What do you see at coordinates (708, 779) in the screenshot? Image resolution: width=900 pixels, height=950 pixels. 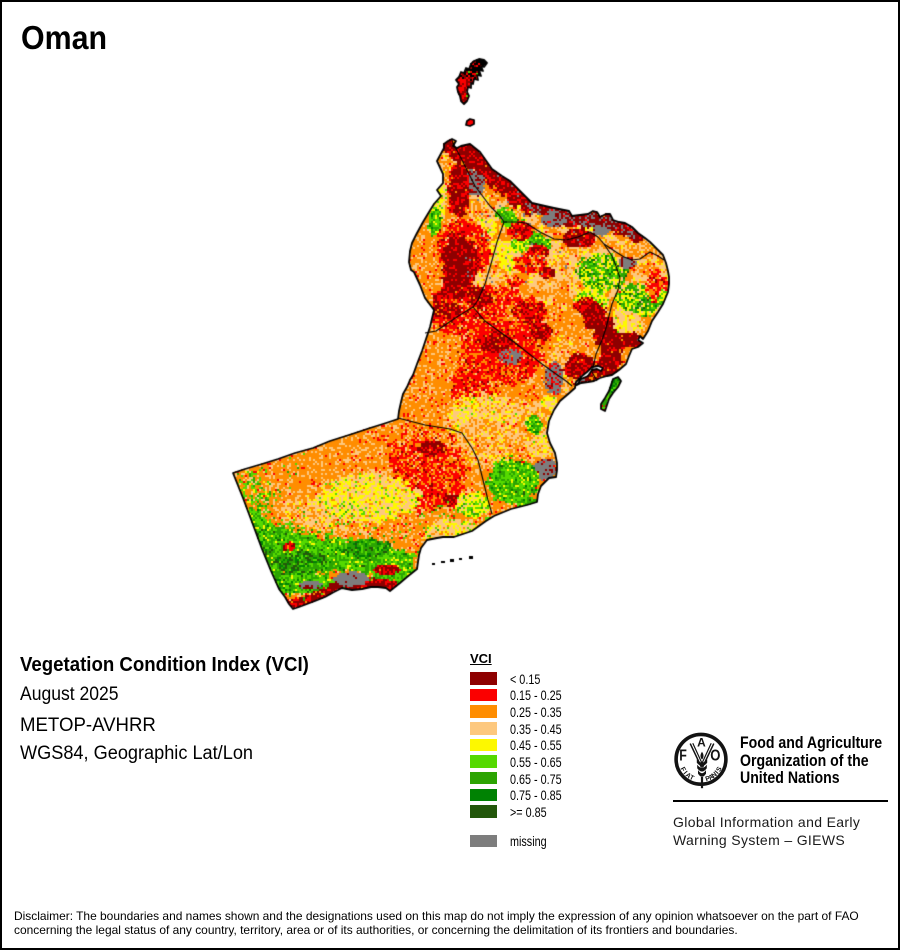 I see `svg-text: P` at bounding box center [708, 779].